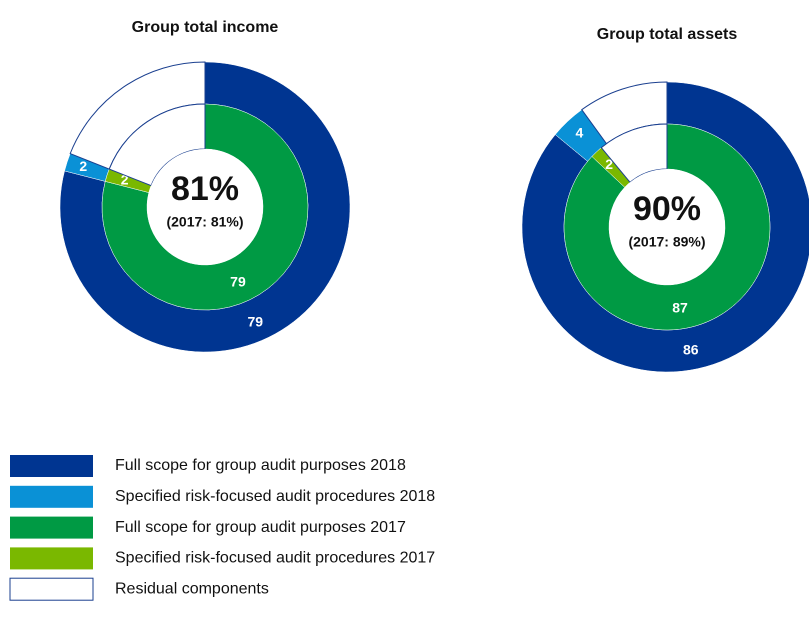  Describe the element at coordinates (666, 242) in the screenshot. I see `center-sublabel: (2017: 89%)` at that location.